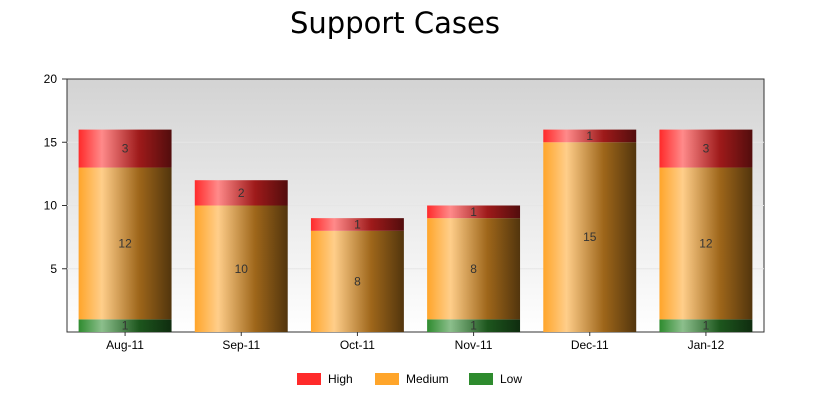 The width and height of the screenshot is (820, 403). Describe the element at coordinates (387, 379) in the screenshot. I see `legend-swatch-medium` at that location.